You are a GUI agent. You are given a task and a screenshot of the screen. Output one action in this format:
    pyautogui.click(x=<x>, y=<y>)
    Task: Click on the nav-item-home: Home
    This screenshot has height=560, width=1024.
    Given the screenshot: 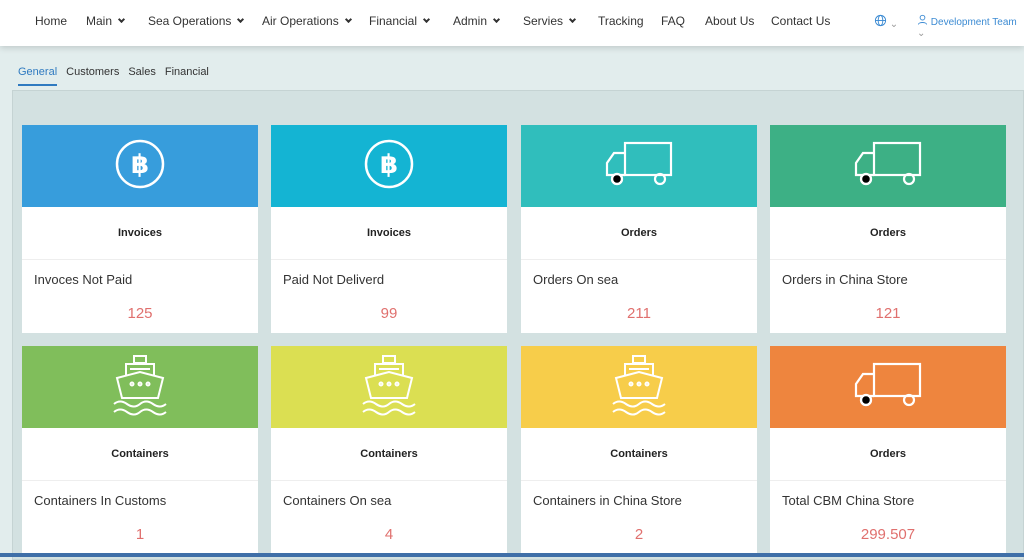 What is the action you would take?
    pyautogui.click(x=51, y=21)
    